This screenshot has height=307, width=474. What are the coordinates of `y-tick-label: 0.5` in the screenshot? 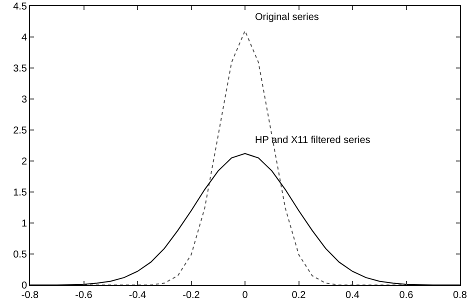 It's located at (20, 255).